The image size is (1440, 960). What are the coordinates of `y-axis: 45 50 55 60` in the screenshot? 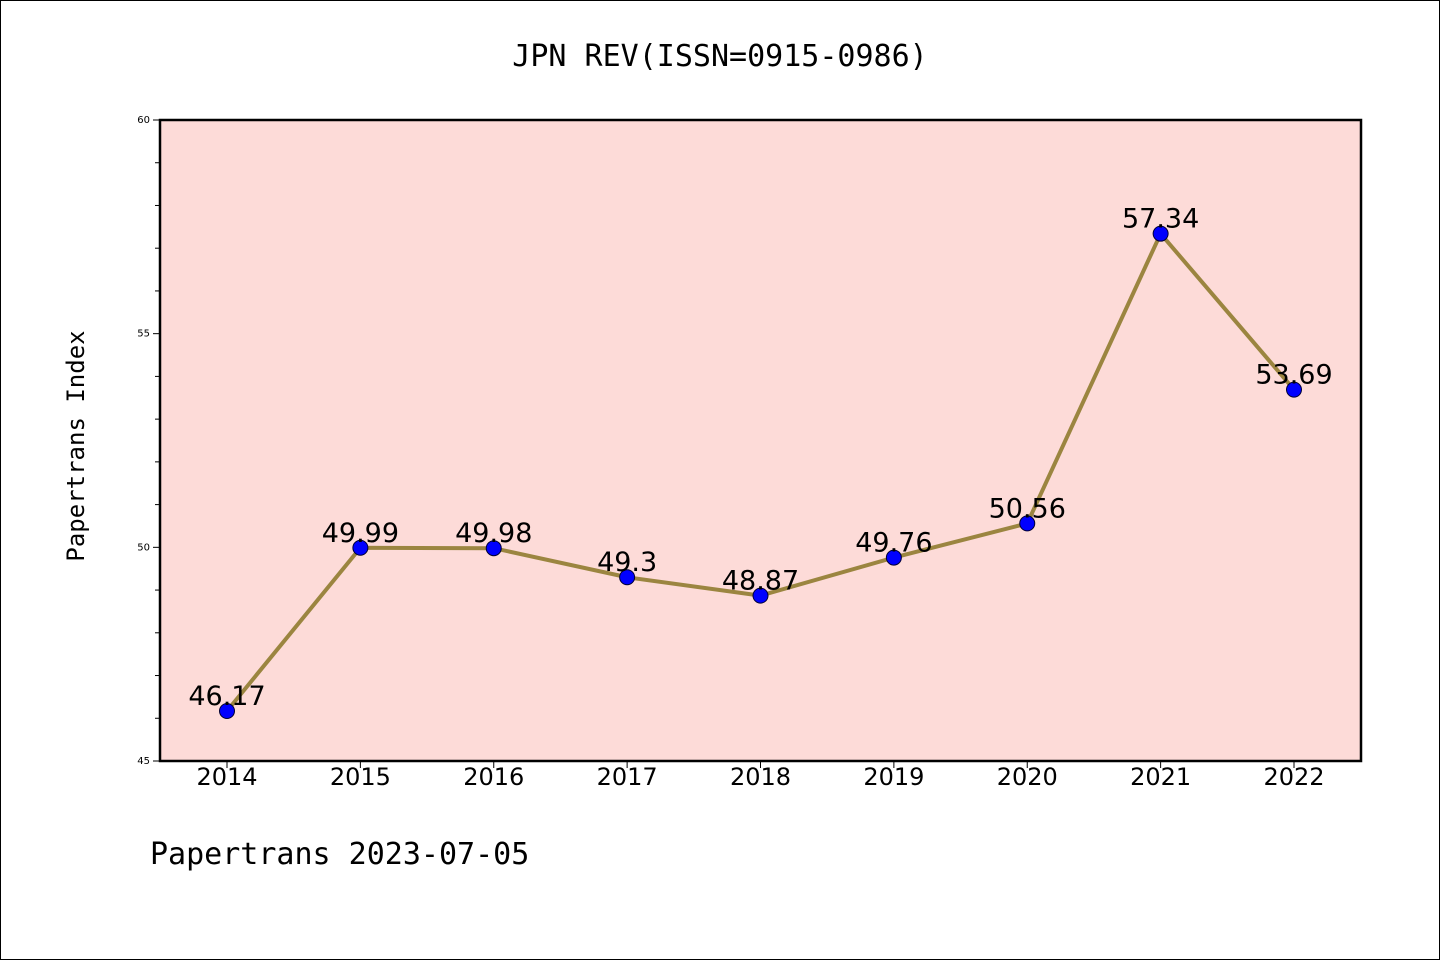 It's located at (148, 441).